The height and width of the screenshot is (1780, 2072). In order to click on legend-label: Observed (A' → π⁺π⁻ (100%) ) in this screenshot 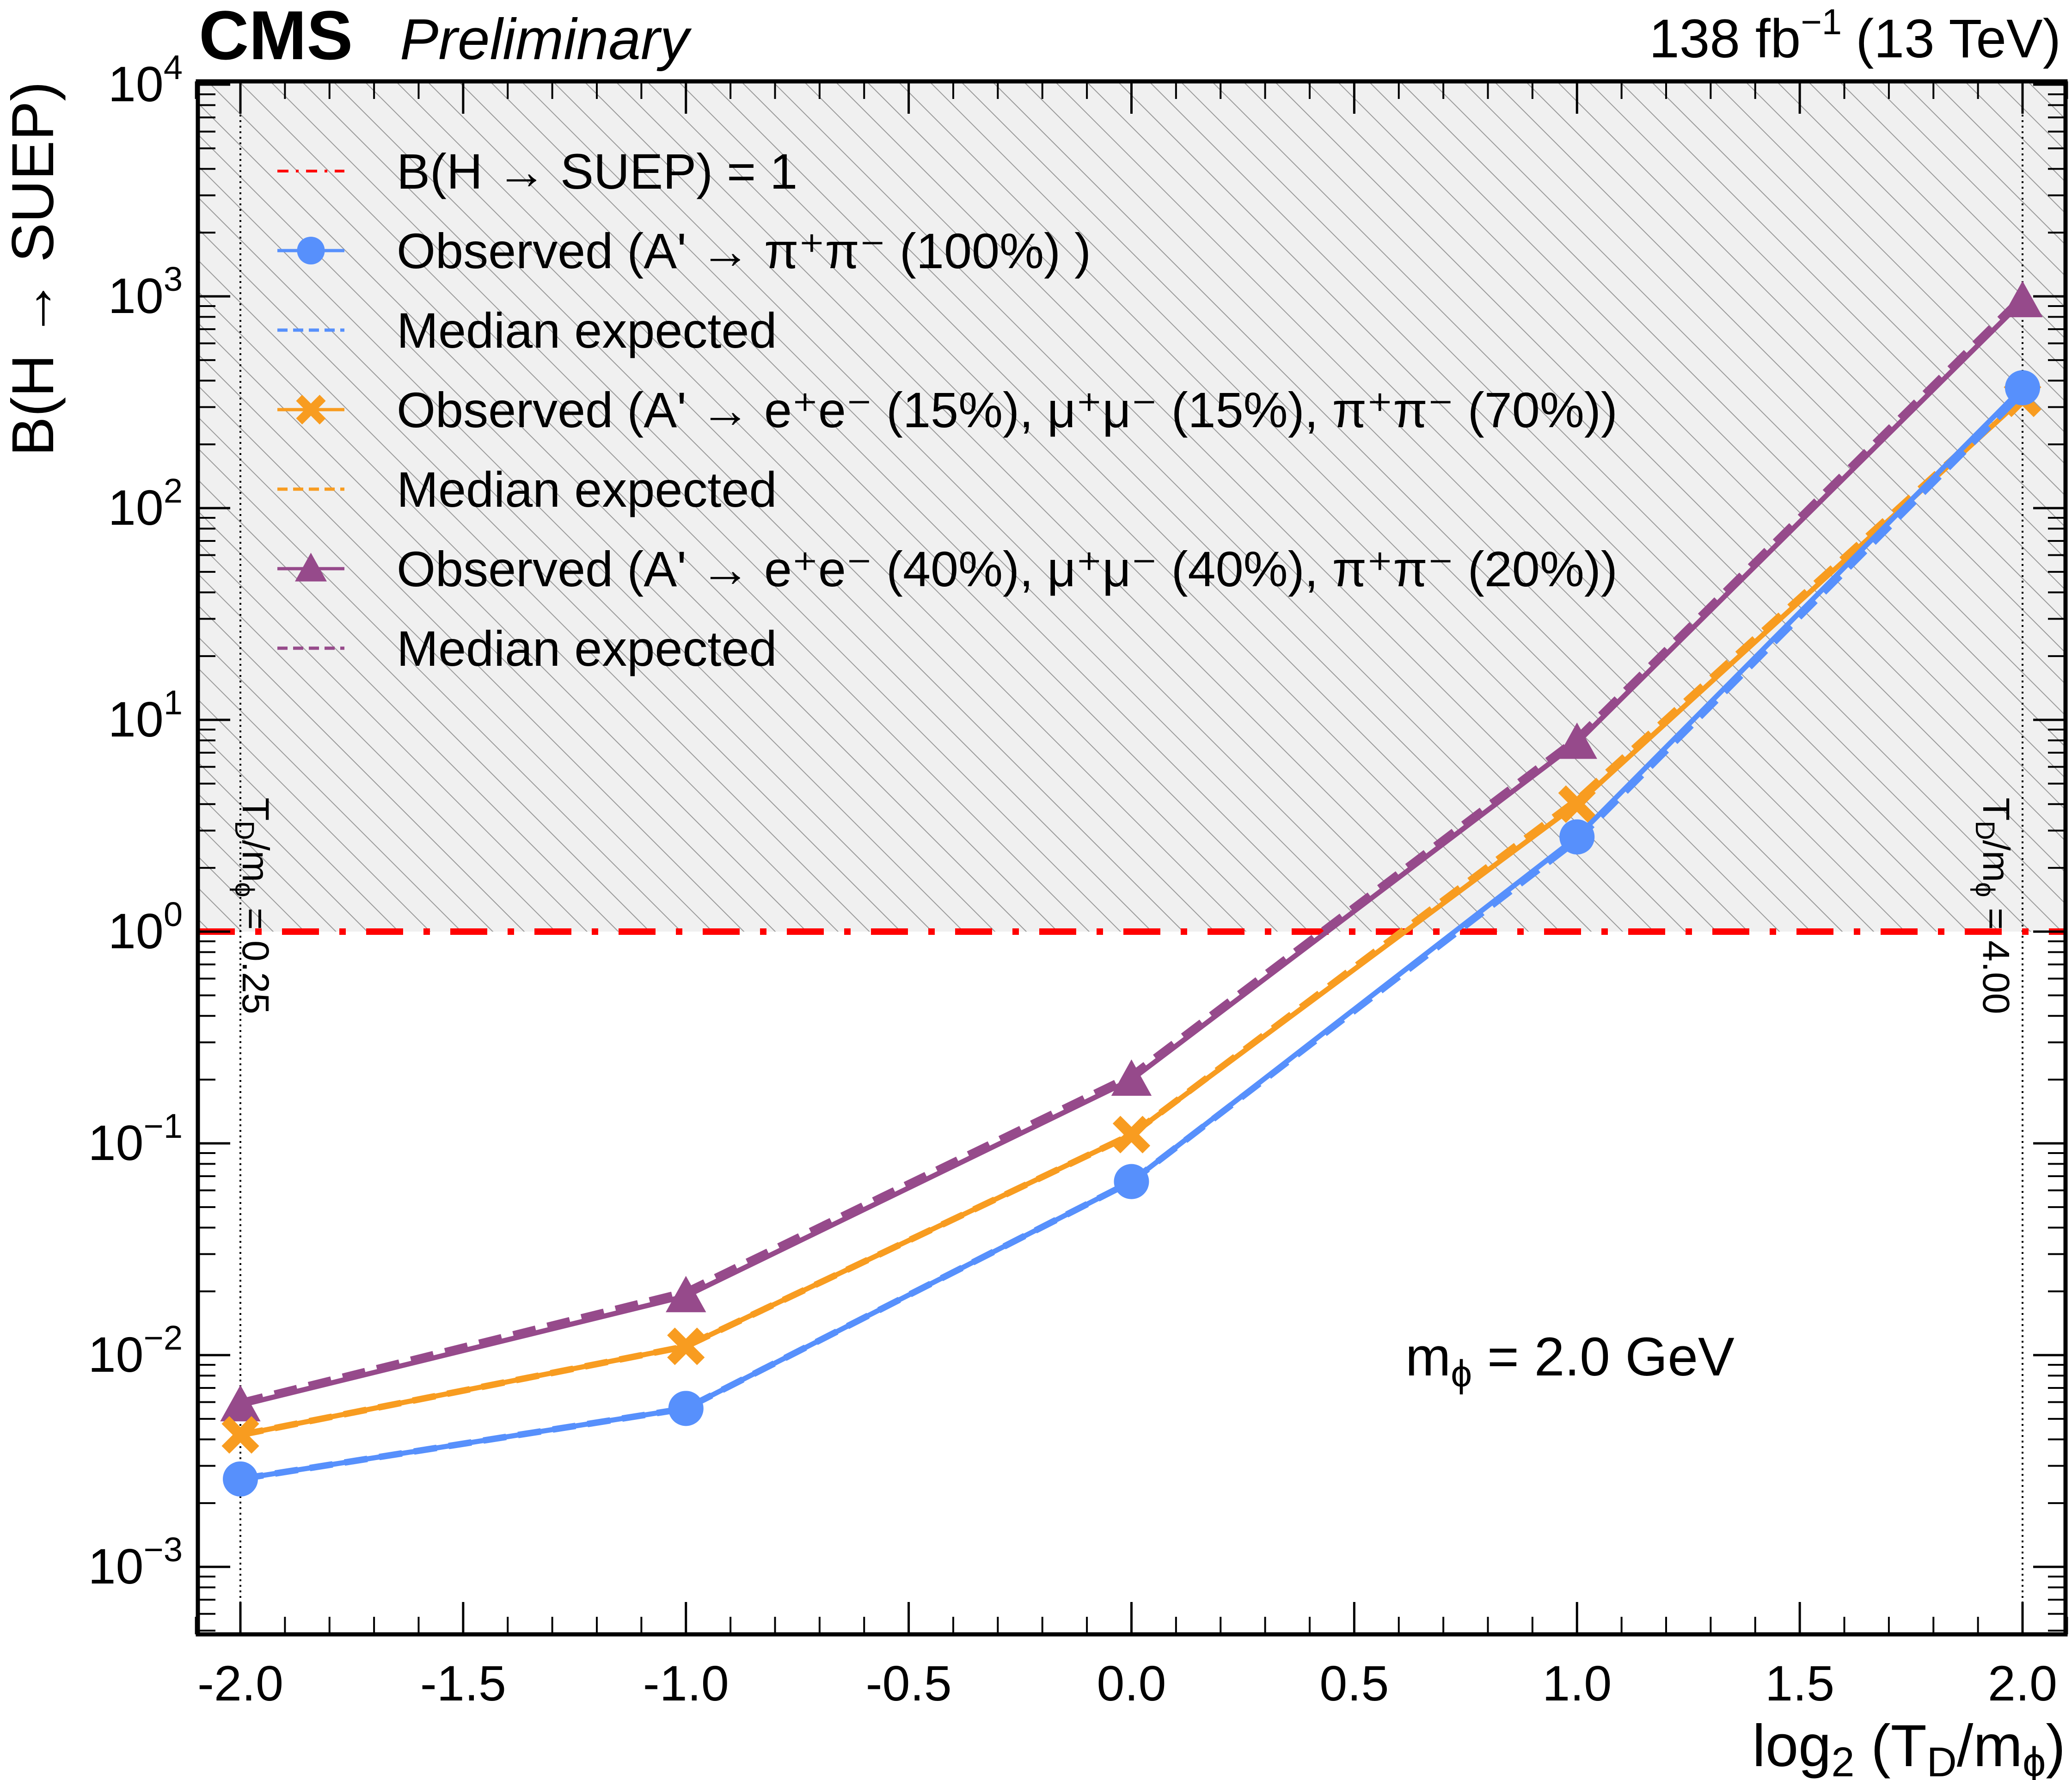, I will do `click(744, 251)`.